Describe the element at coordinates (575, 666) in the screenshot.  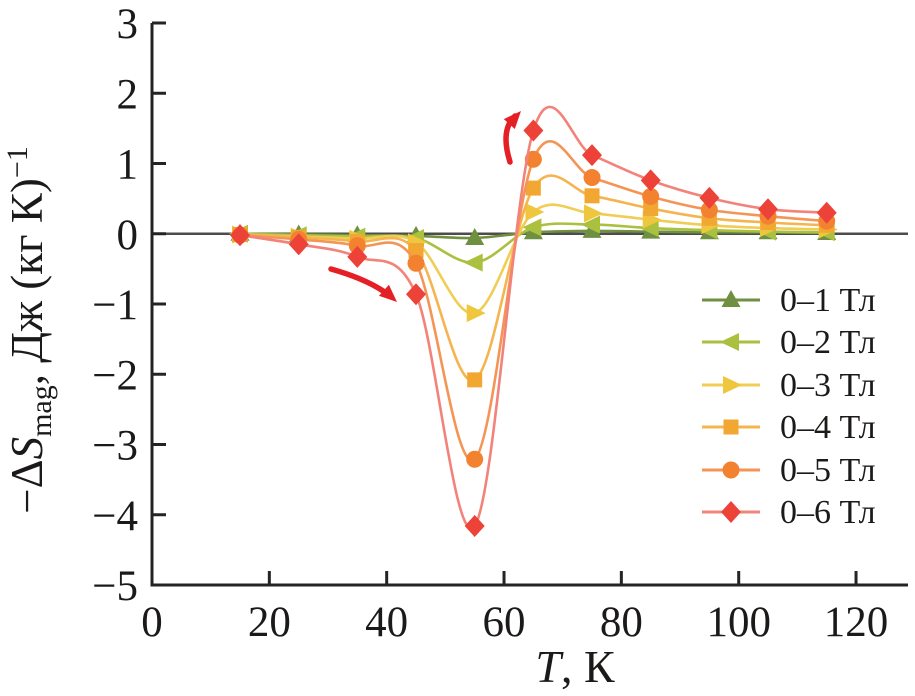
I see `x-axis-label: T, К` at that location.